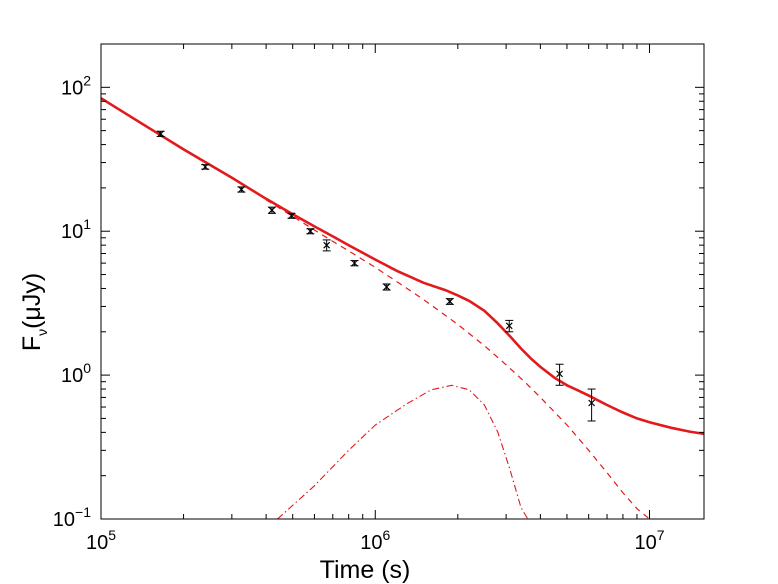  I want to click on x-tick-label: 10⁵, so click(101, 540).